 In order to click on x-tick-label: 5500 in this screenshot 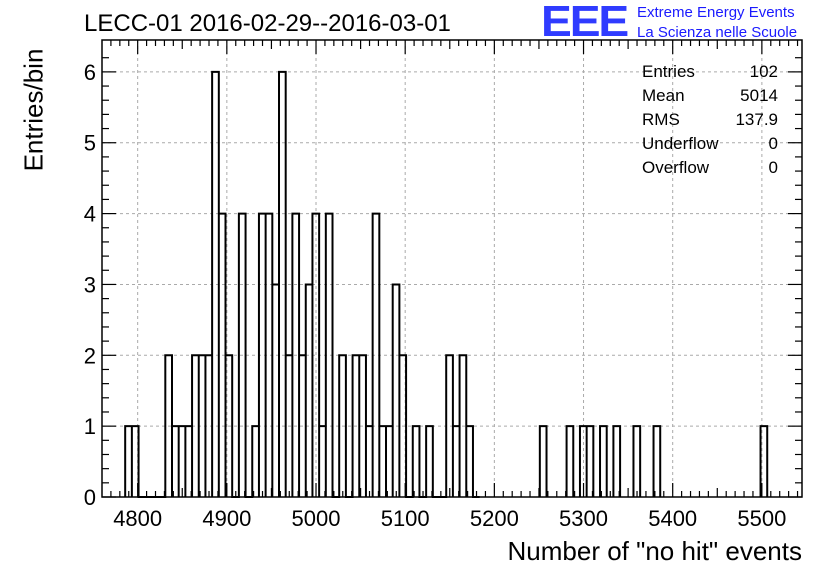, I will do `click(761, 518)`.